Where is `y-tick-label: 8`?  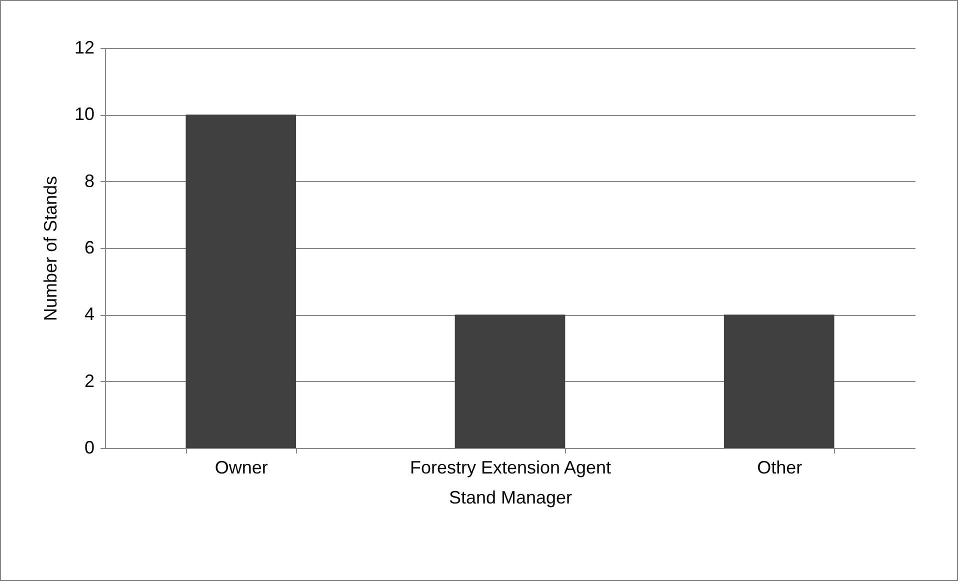 y-tick-label: 8 is located at coordinates (89, 180).